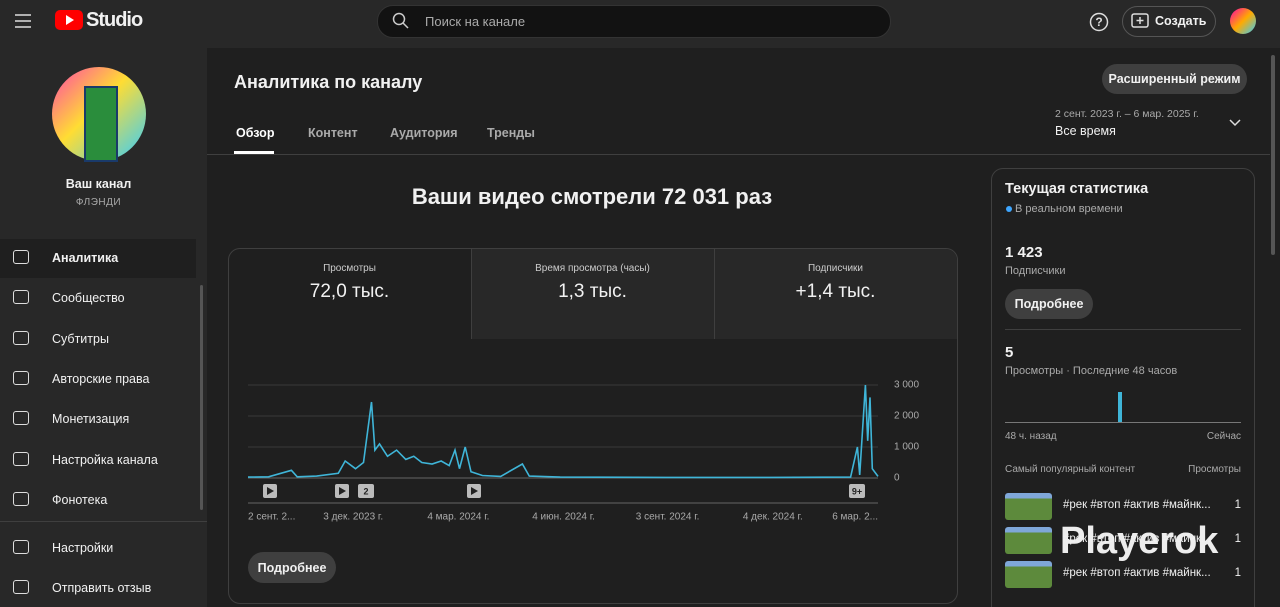 The width and height of the screenshot is (1280, 607). Describe the element at coordinates (105, 459) in the screenshot. I see `sidebar-item: Настройка канала` at that location.